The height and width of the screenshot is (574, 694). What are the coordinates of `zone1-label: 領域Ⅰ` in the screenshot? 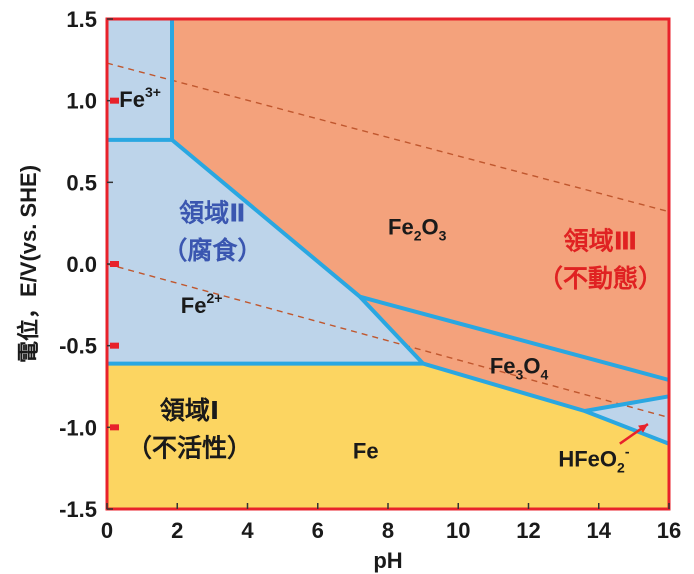 It's located at (189, 410).